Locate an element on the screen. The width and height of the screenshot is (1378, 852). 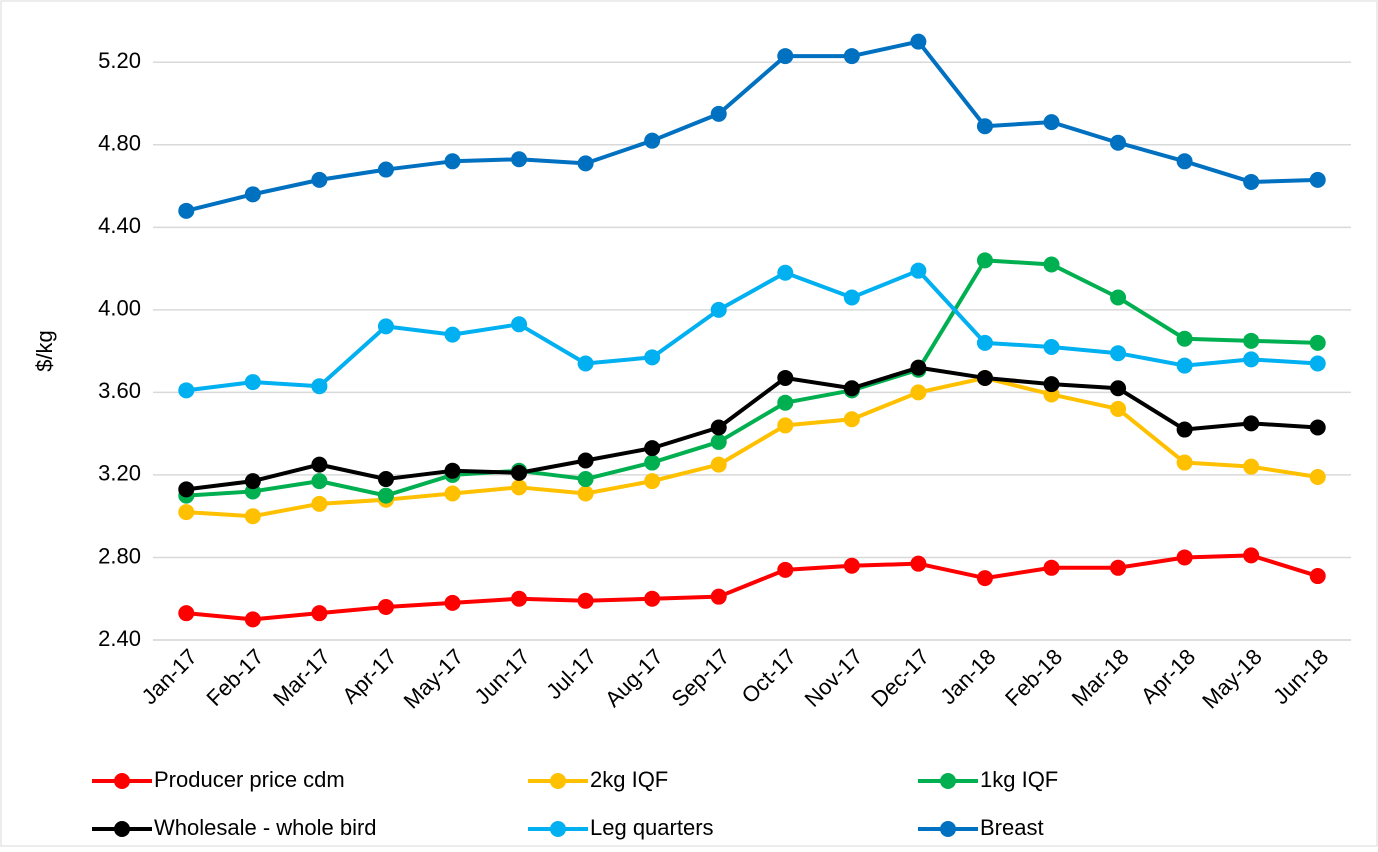
y-axis-label: $/kg is located at coordinates (44, 351).